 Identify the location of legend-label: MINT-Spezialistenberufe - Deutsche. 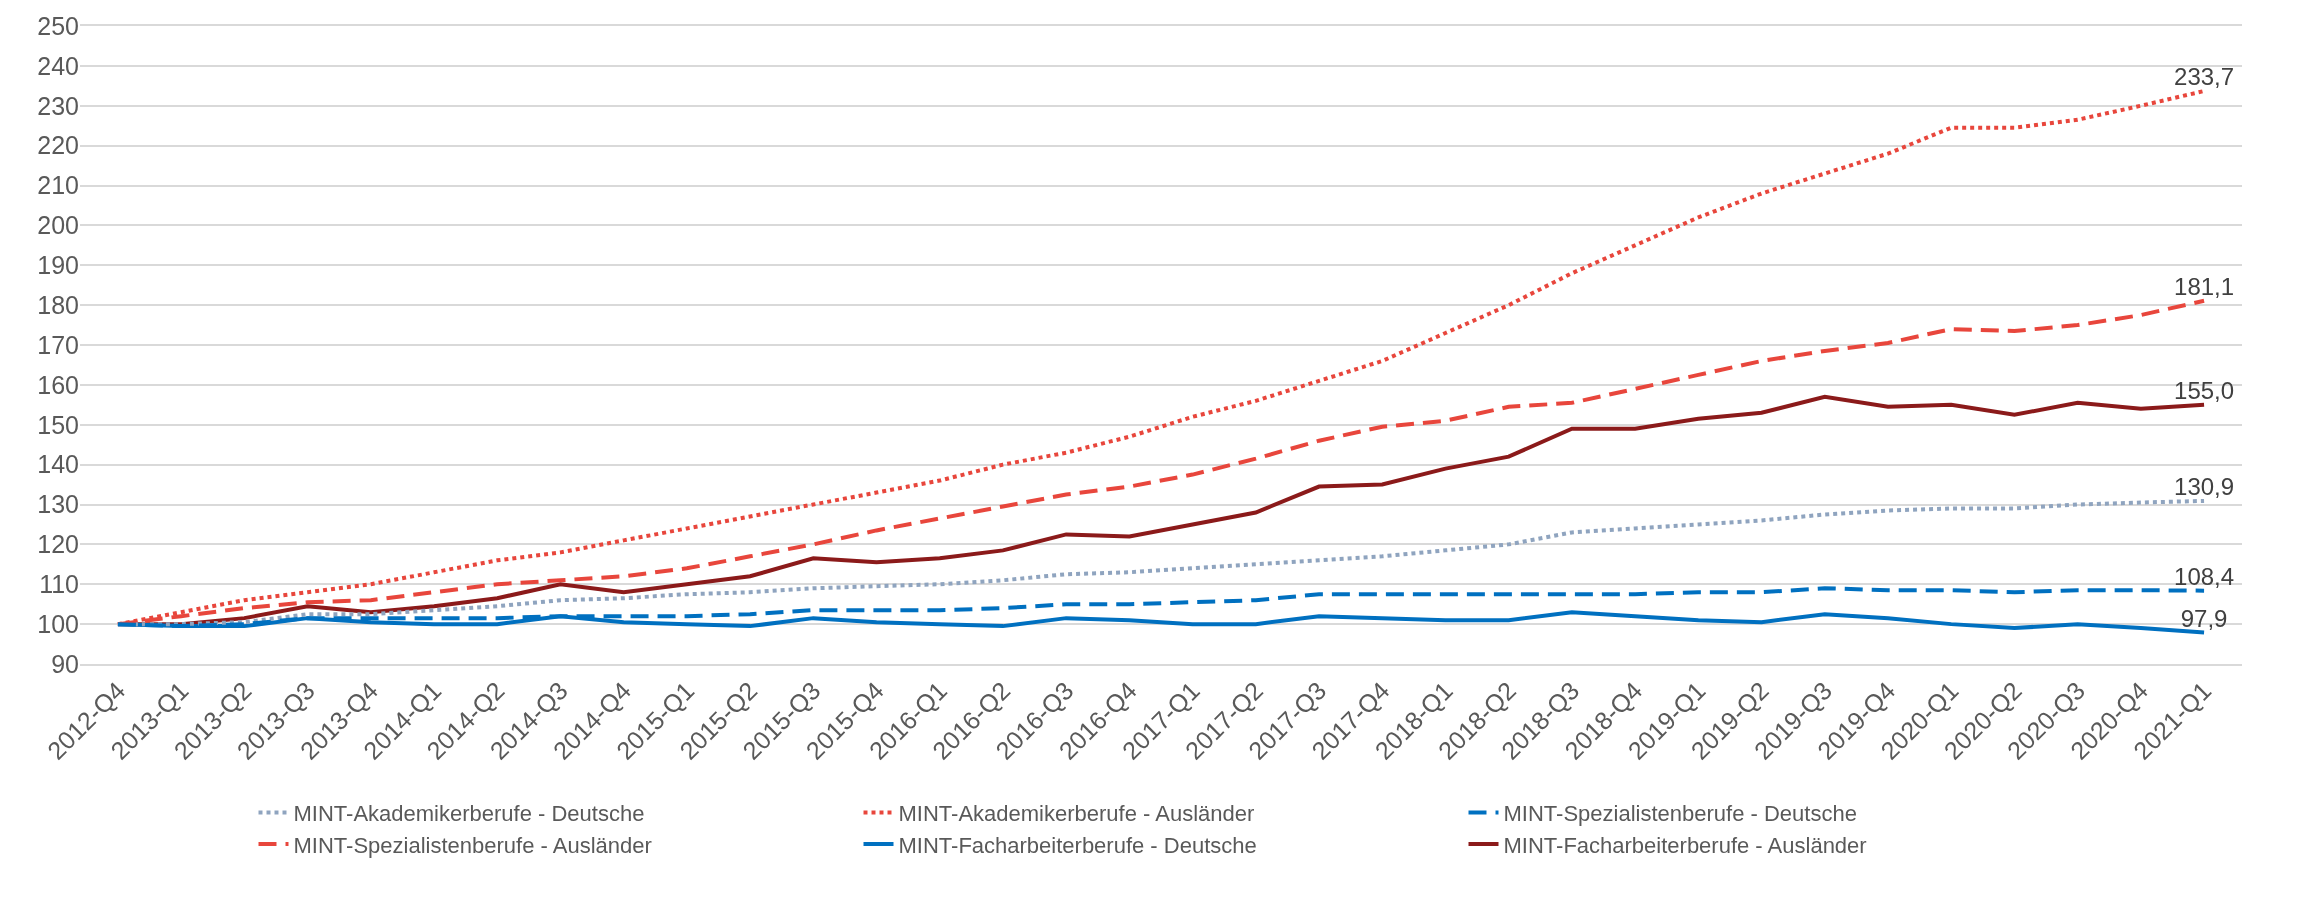
(1680, 813).